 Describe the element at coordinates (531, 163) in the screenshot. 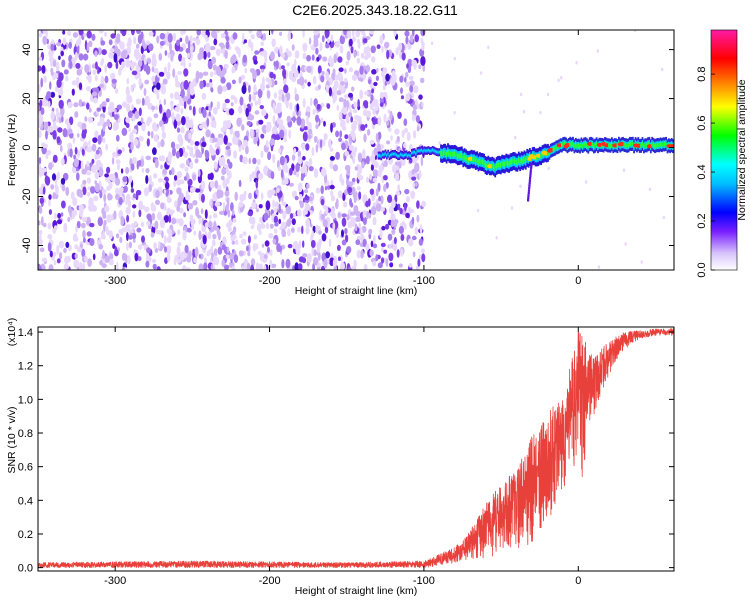

I see `signal-tail` at that location.